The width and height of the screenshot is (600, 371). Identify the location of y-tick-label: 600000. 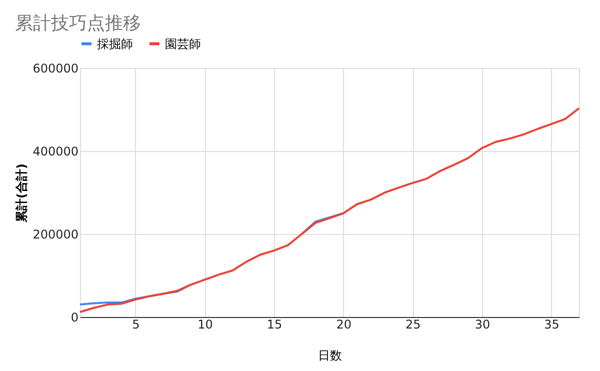
(55, 69).